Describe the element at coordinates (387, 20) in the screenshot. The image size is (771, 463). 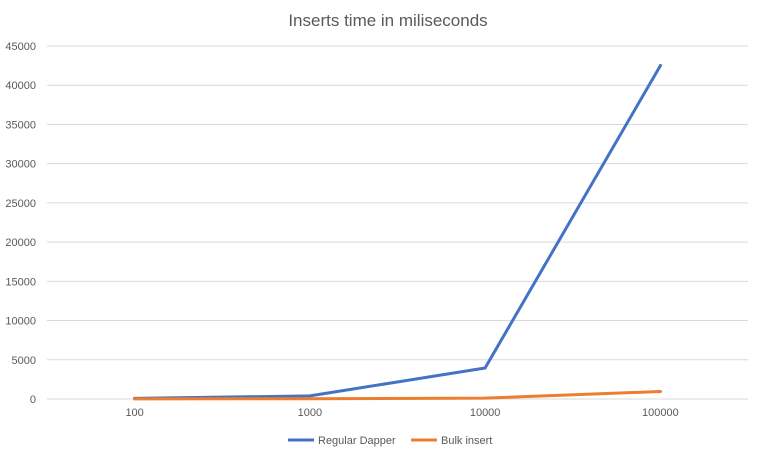
I see `chart-title: Inserts time in miliseconds` at that location.